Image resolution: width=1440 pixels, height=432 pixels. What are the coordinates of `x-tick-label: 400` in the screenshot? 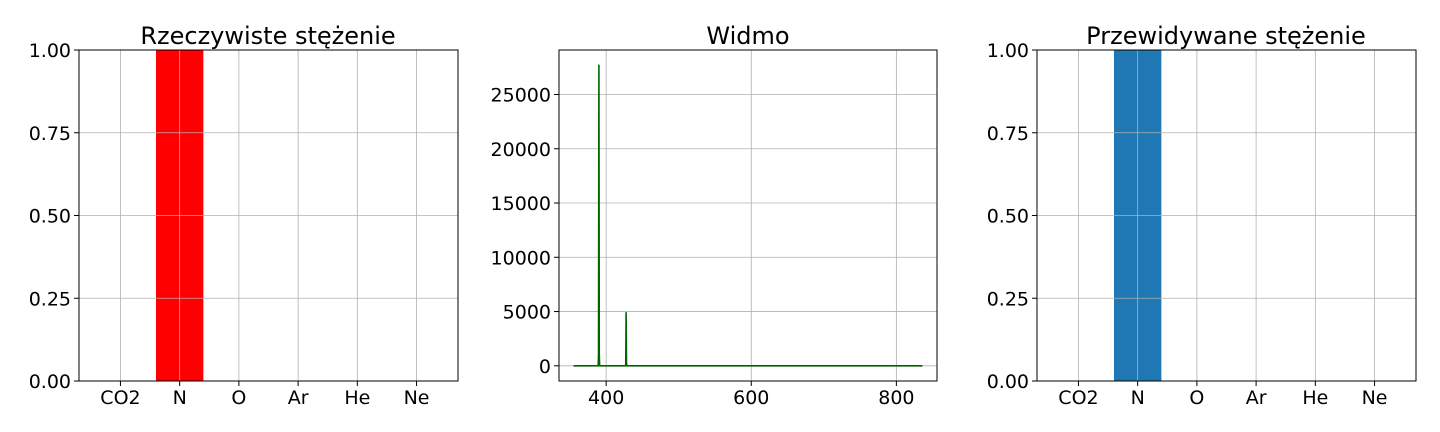 It's located at (606, 398).